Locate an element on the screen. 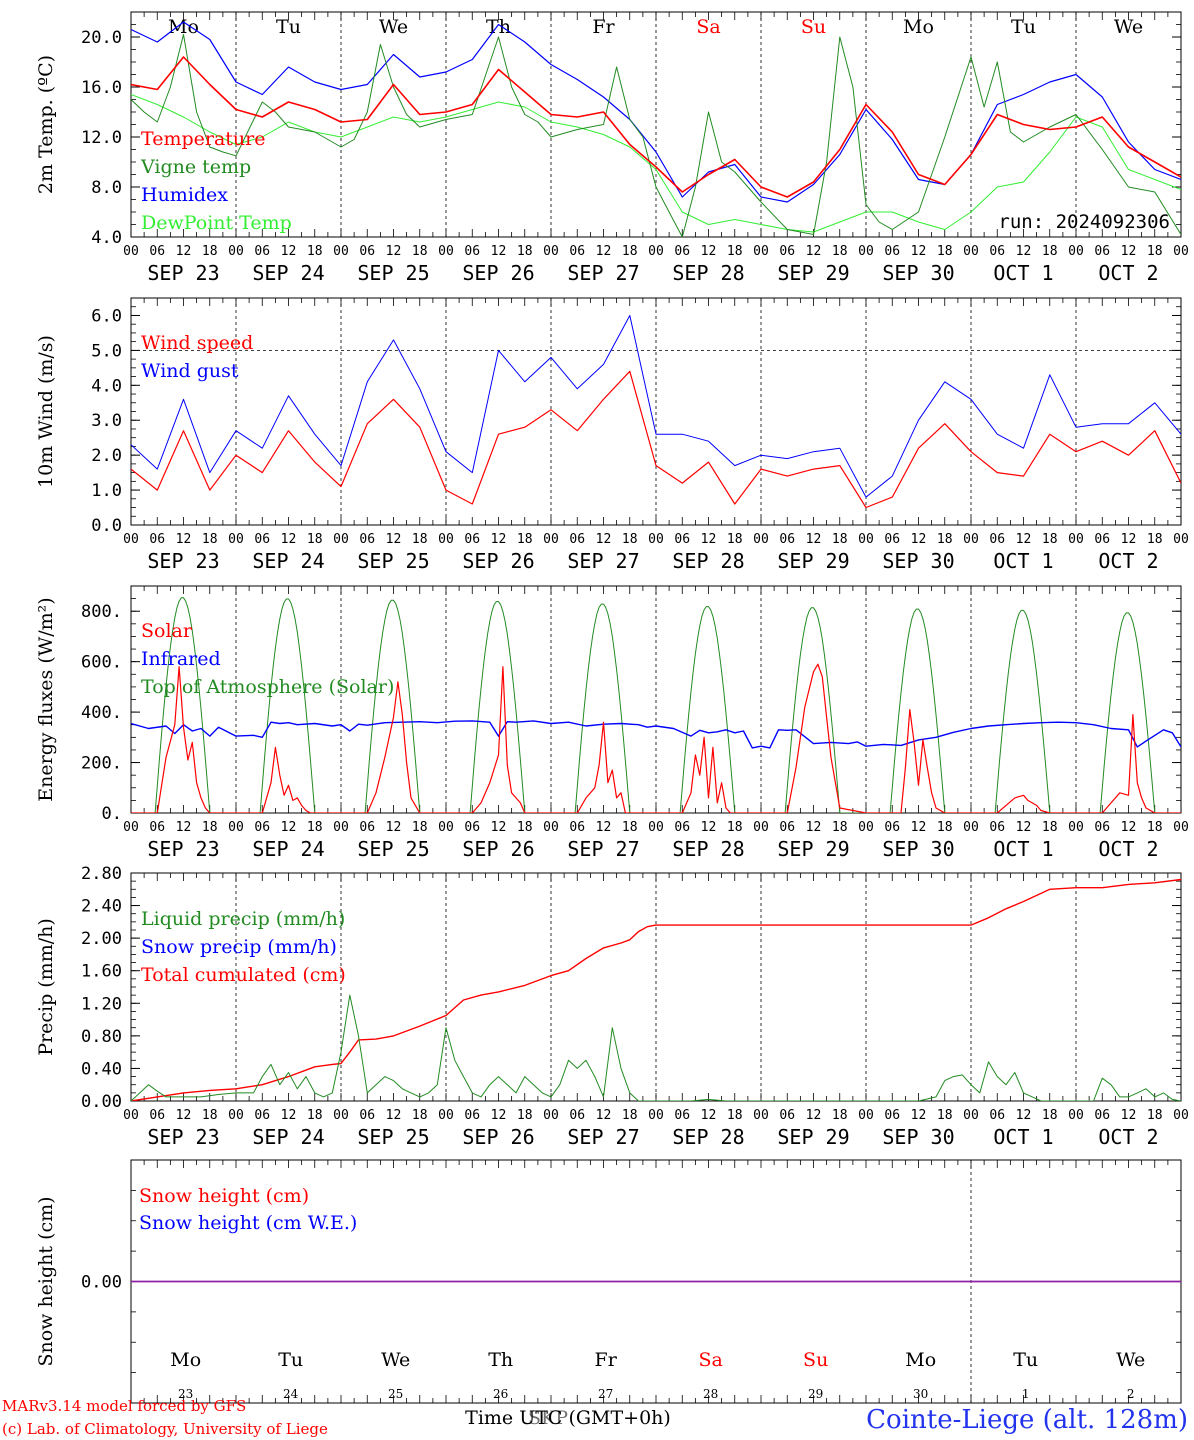 This screenshot has width=1194, height=1440. y-tick-label: 0.80 is located at coordinates (101, 1037).